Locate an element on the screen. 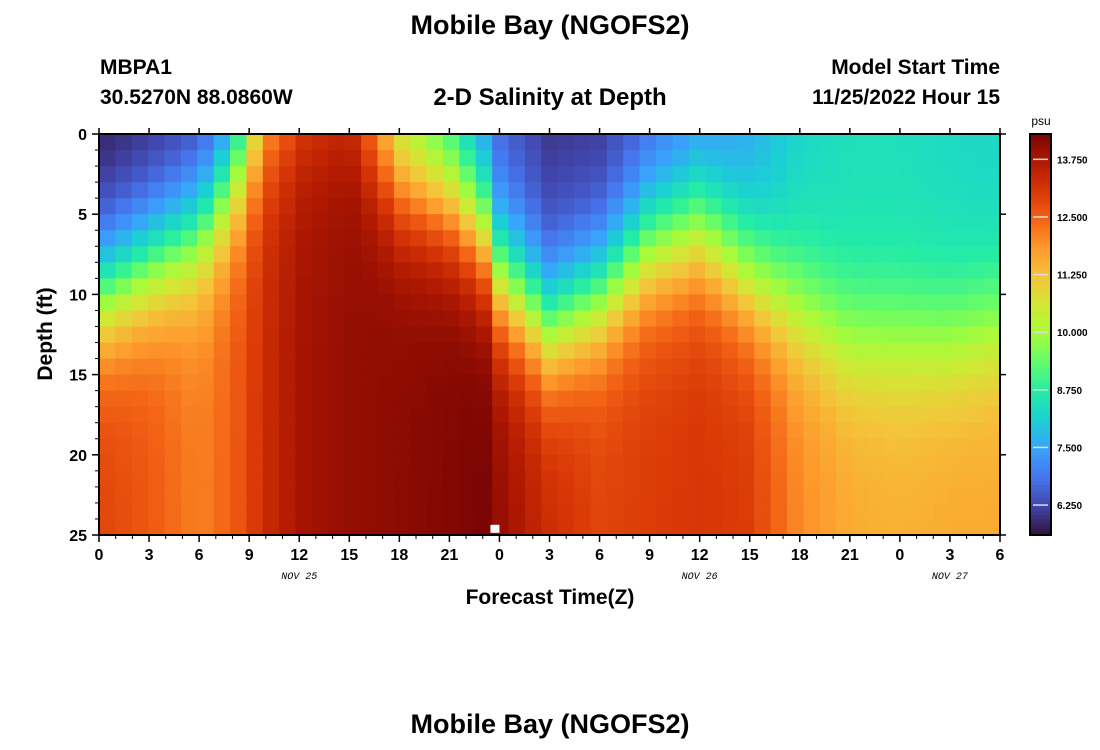  colorbar-unit: psu is located at coordinates (1040, 121).